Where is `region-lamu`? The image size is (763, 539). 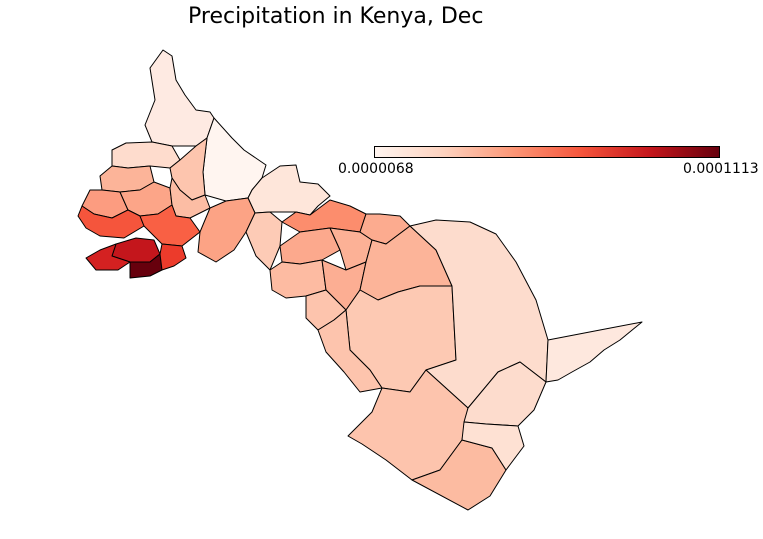 region-lamu is located at coordinates (594, 352).